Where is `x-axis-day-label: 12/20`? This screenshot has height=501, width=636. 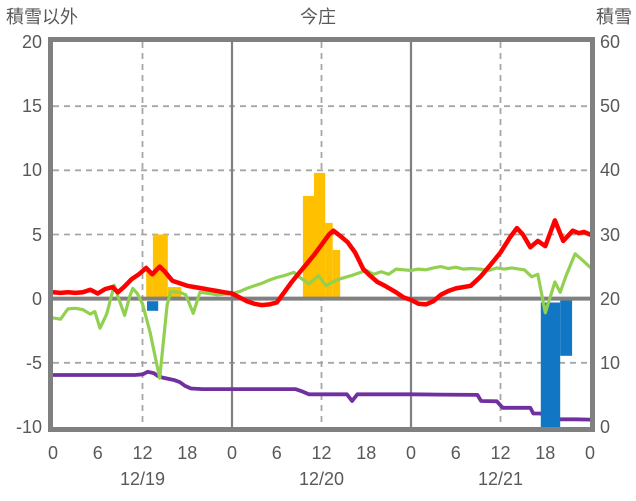 x-axis-day-label: 12/20 is located at coordinates (321, 479).